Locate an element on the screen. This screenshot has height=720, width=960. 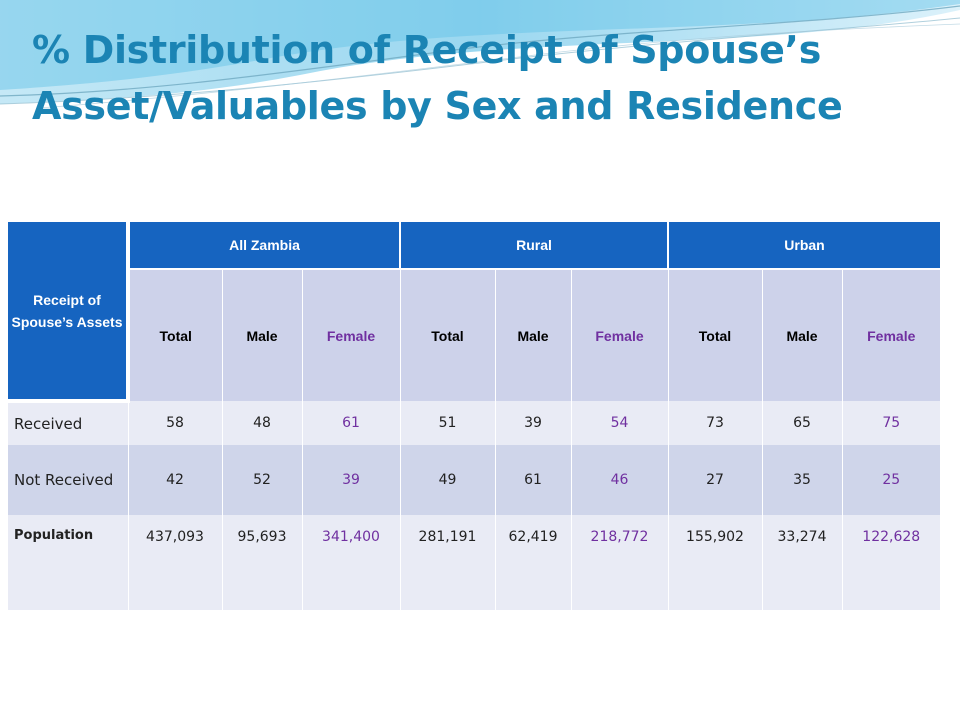
table-cell: 25 is located at coordinates (890, 480).